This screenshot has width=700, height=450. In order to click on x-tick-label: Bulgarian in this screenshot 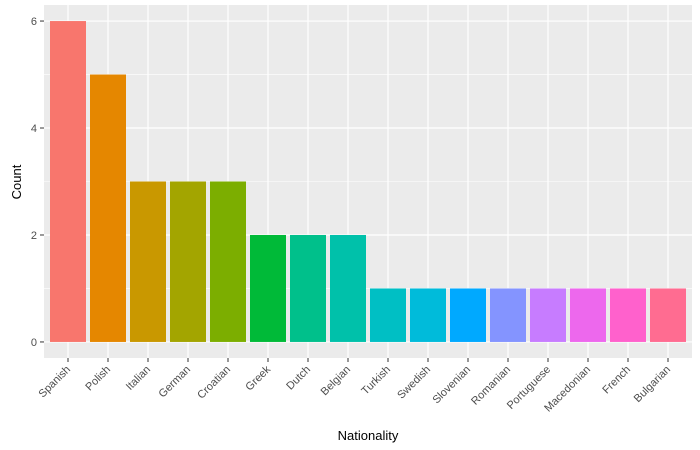, I will do `click(652, 384)`.